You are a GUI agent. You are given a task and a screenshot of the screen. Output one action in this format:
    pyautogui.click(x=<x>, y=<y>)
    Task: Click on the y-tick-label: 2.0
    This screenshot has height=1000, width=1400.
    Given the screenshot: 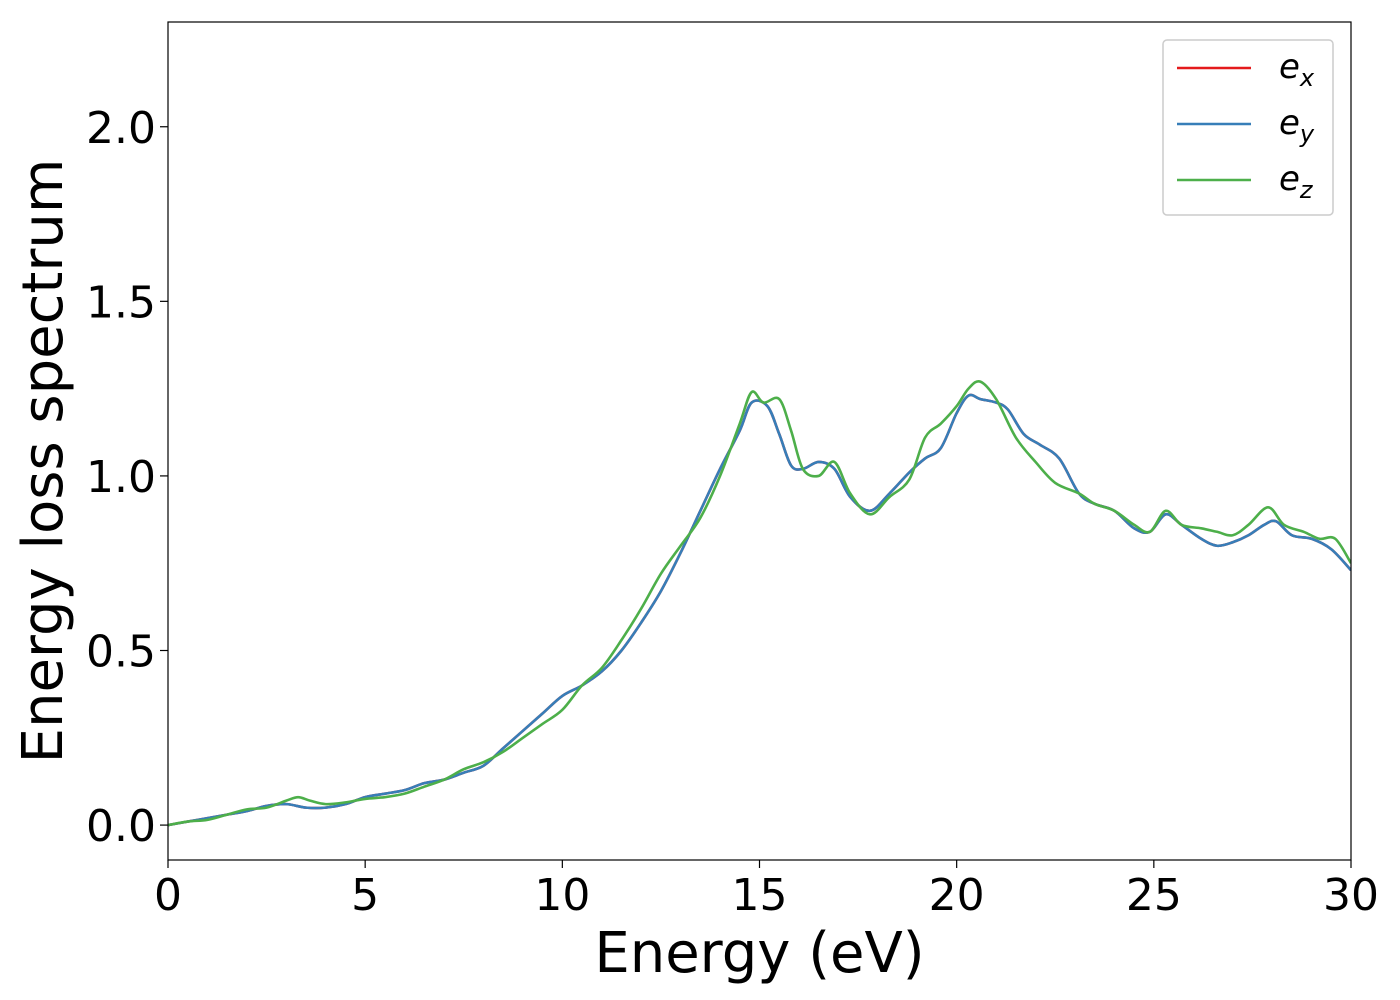 What is the action you would take?
    pyautogui.click(x=121, y=128)
    